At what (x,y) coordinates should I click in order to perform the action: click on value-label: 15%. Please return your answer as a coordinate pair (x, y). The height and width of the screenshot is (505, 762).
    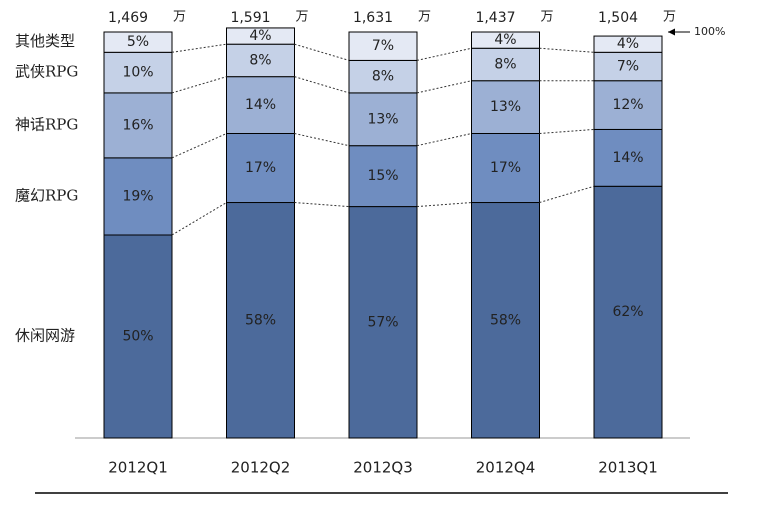
    Looking at the image, I should click on (382, 176).